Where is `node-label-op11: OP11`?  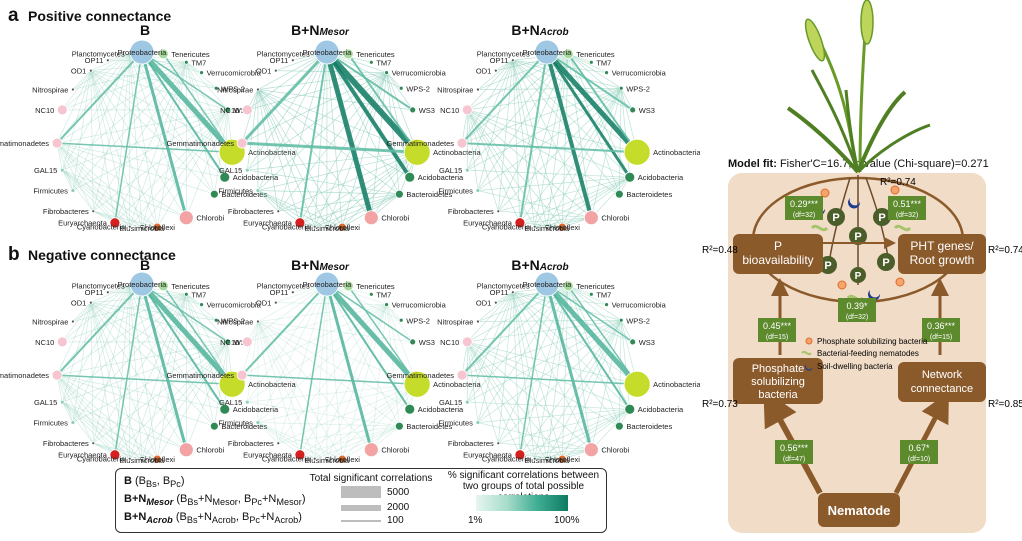 node-label-op11: OP11 is located at coordinates (279, 292).